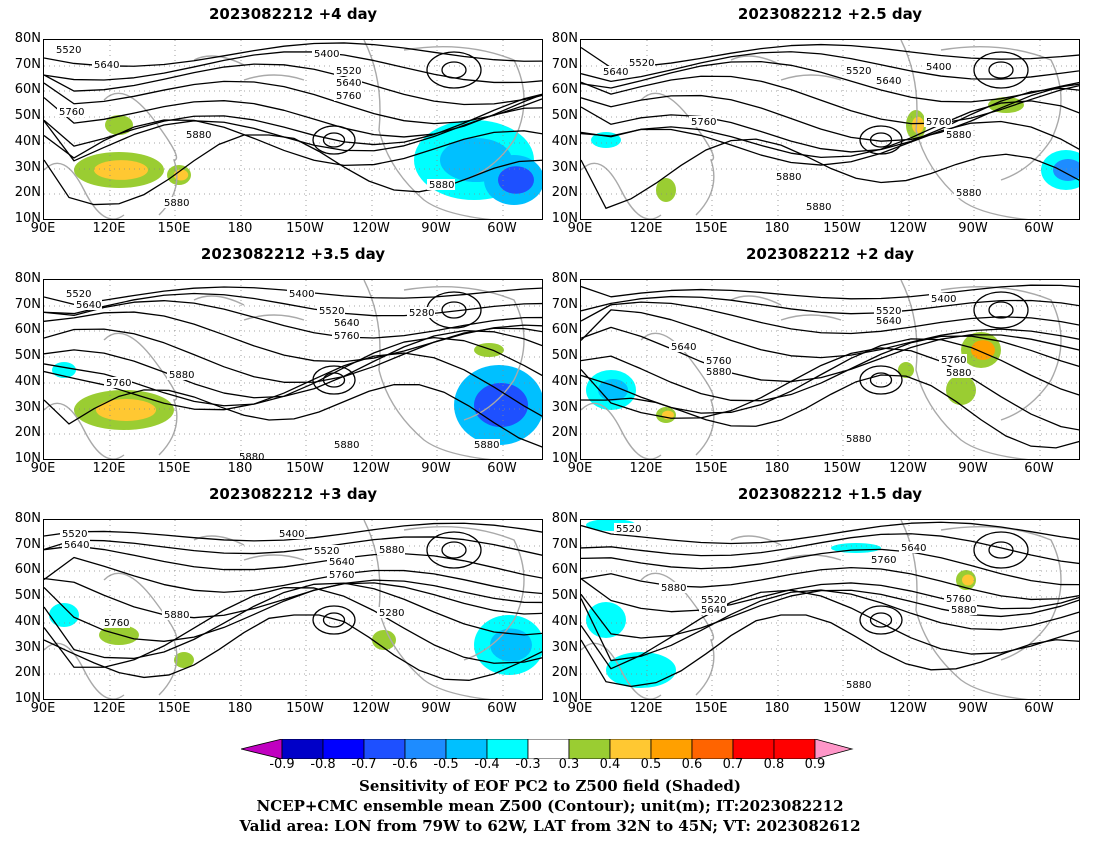 The width and height of the screenshot is (1100, 850). I want to click on colorbar, so click(547, 749).